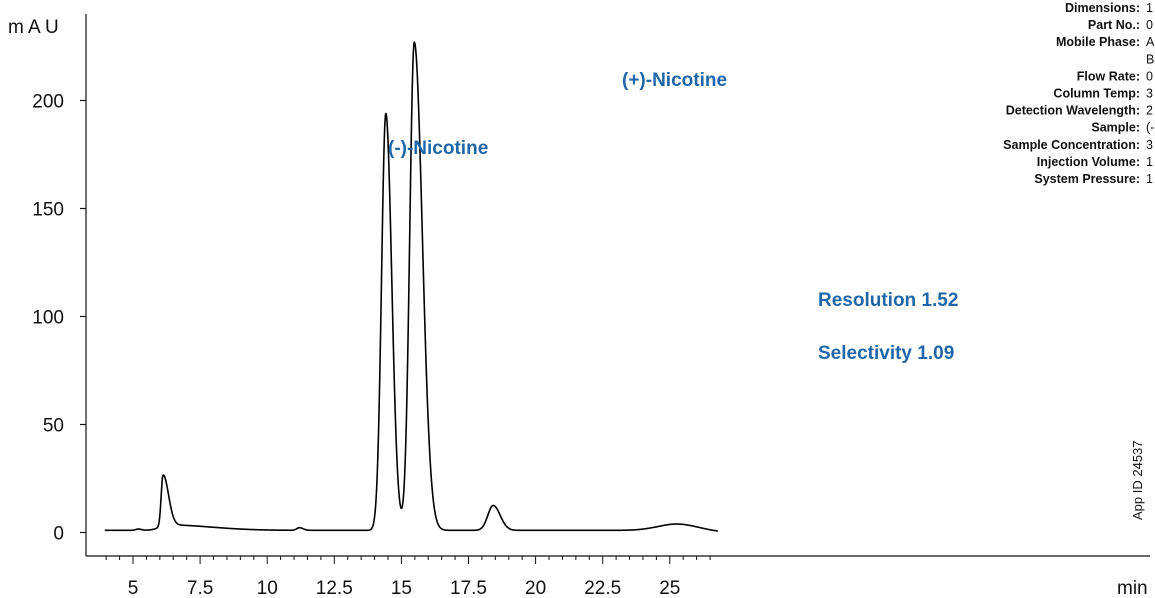 Image resolution: width=1155 pixels, height=598 pixels. I want to click on condition-key: Dimensions:, so click(1102, 8).